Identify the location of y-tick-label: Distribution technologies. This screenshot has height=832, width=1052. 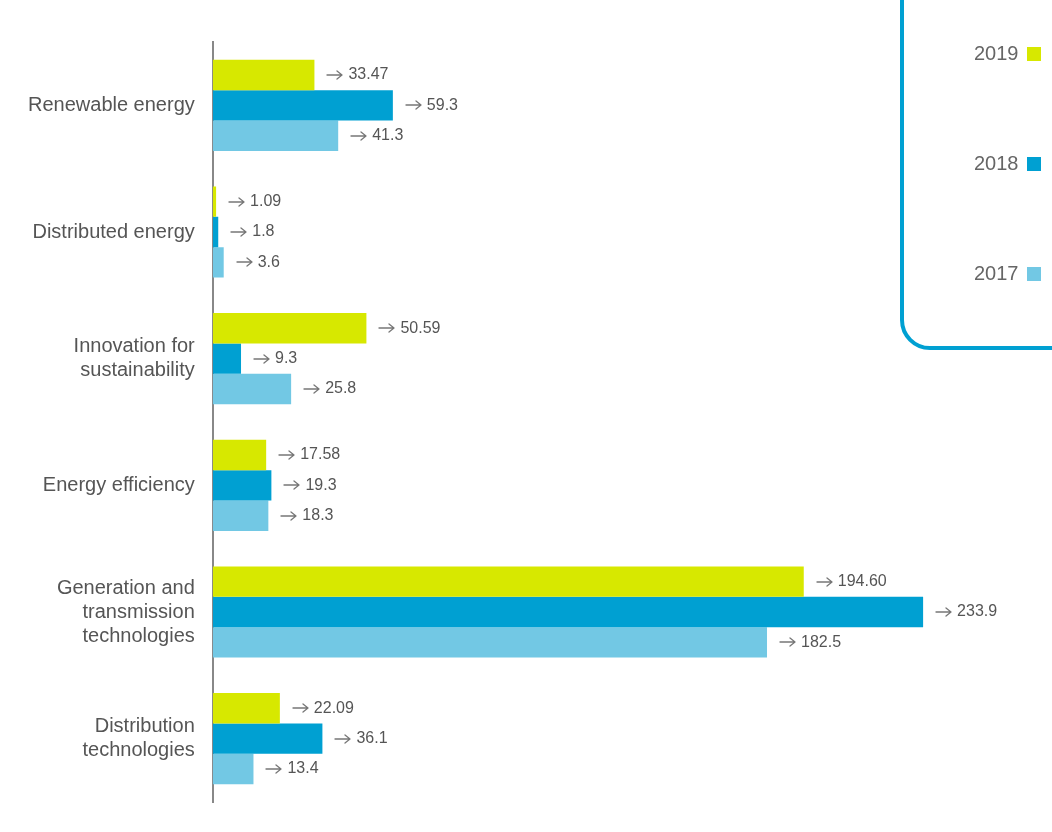
(138, 737).